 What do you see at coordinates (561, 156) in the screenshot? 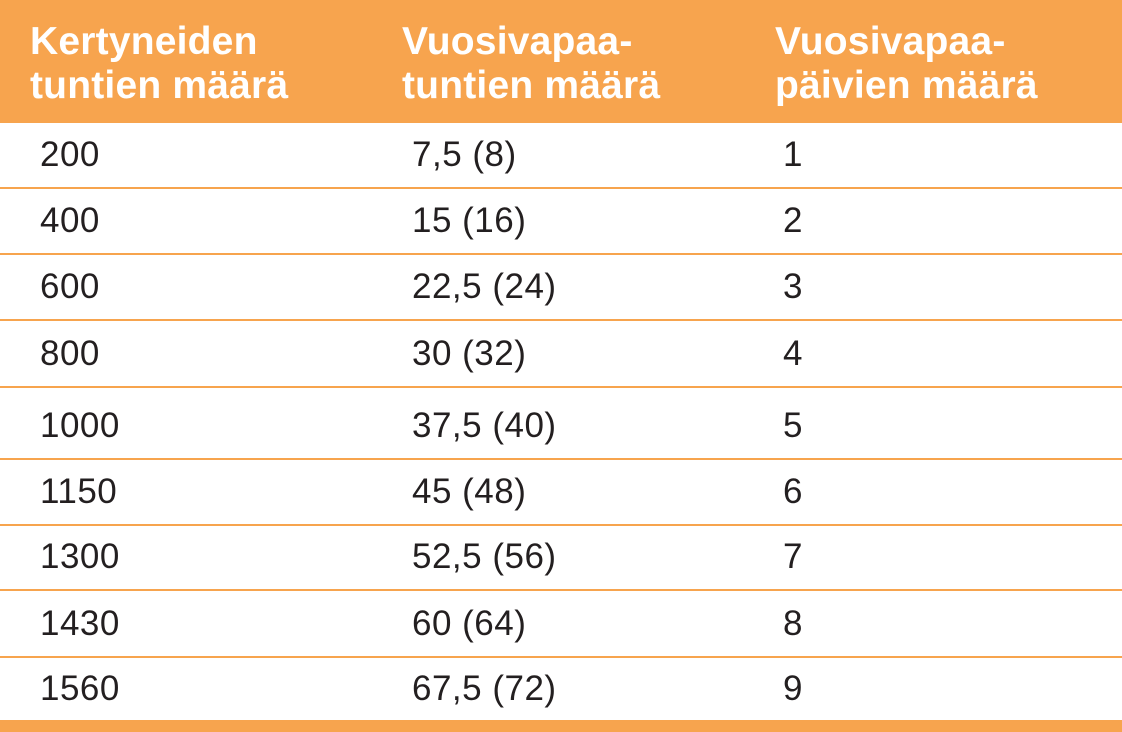
I see `table-row: 200 7,5 (8) 1` at bounding box center [561, 156].